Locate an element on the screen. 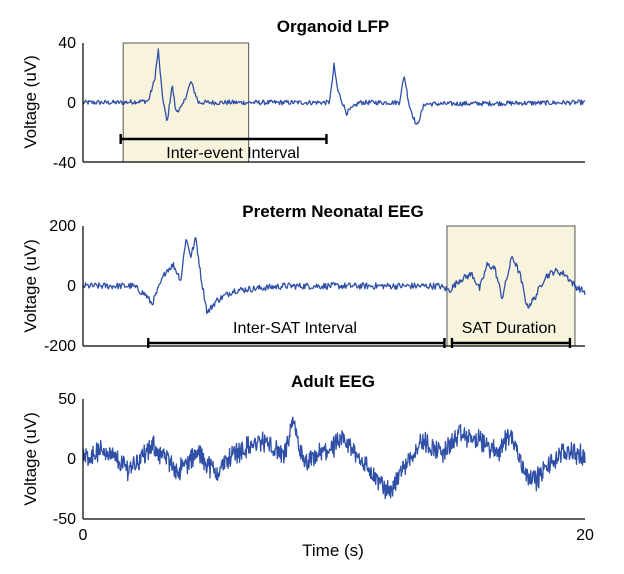 Image resolution: width=624 pixels, height=574 pixels. annotation-brackets: Inter-event Interval is located at coordinates (223, 148).